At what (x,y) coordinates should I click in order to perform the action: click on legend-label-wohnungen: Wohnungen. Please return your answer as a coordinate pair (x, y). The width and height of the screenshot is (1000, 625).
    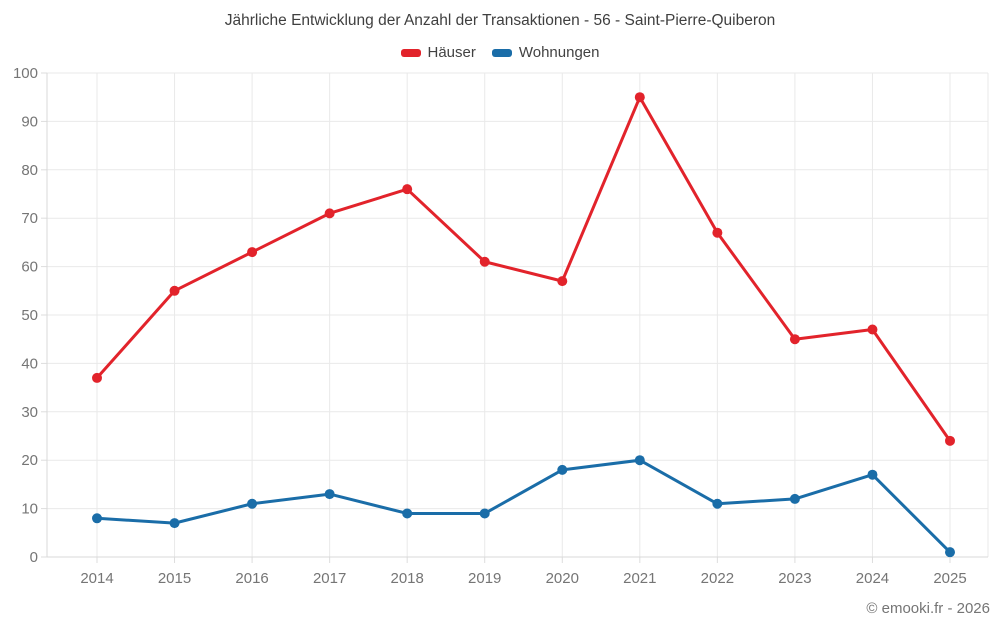
    Looking at the image, I should click on (559, 52).